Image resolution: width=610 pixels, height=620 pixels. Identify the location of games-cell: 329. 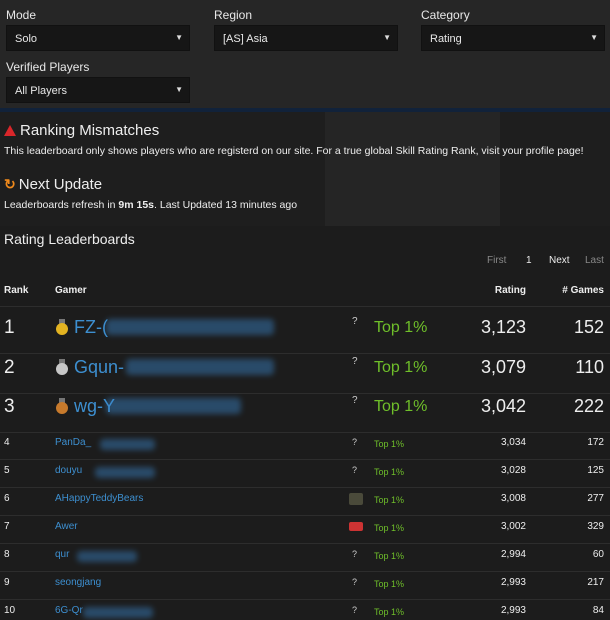
(595, 526).